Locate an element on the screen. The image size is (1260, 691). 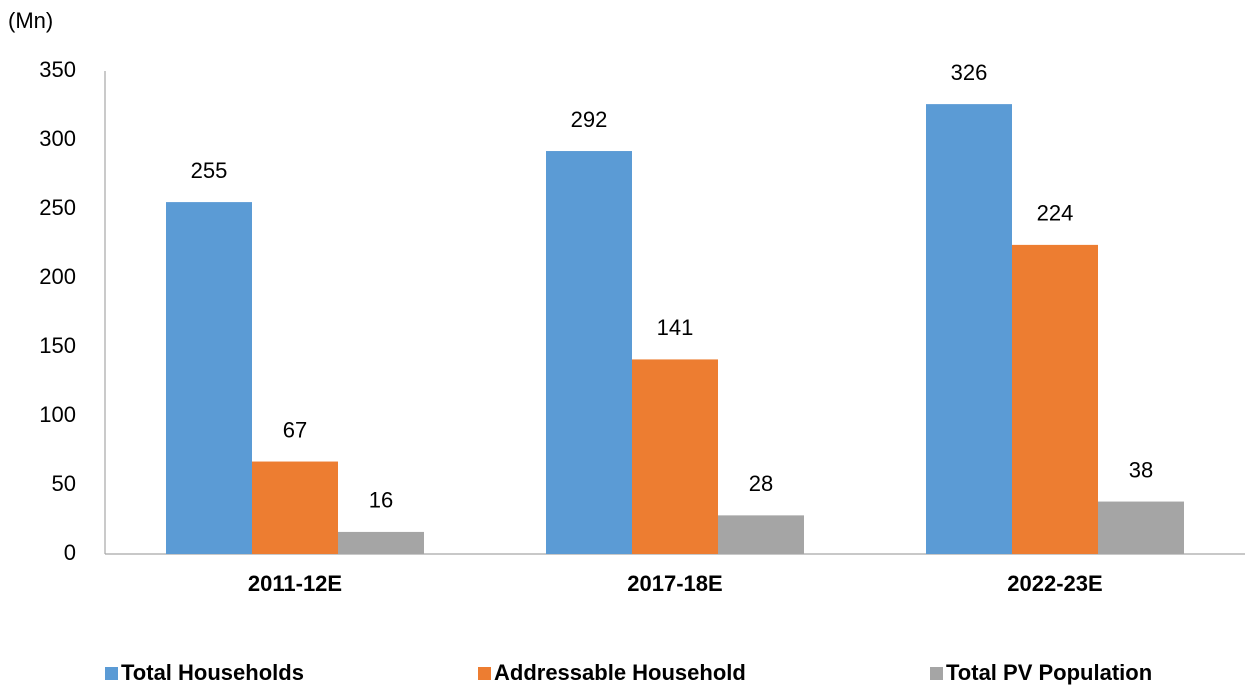
x-tick-label: 2011-12E is located at coordinates (295, 583).